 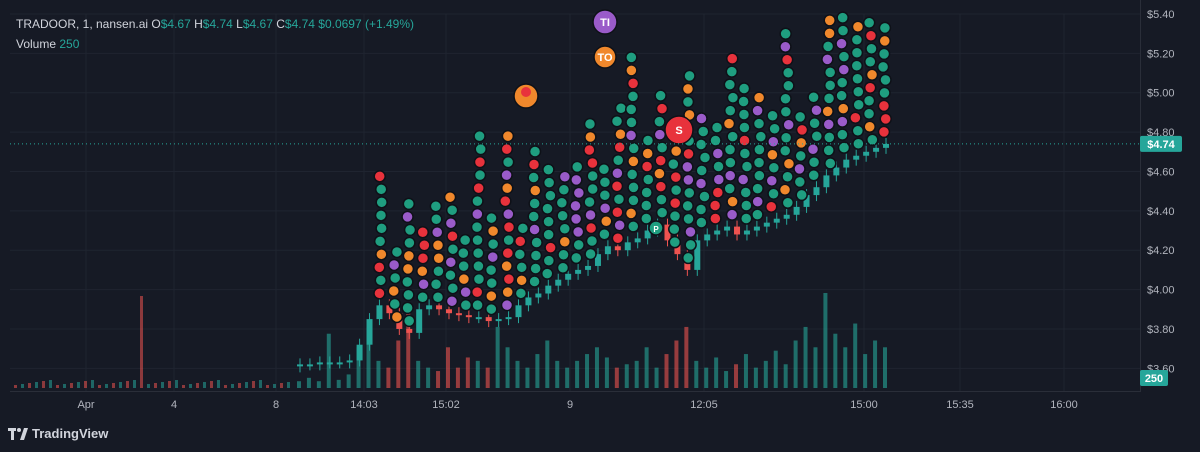 I want to click on time-axis: Apr 4 8 14:03 15:02 9 12:05 15:00 15:35 16:00, so click(x=577, y=405).